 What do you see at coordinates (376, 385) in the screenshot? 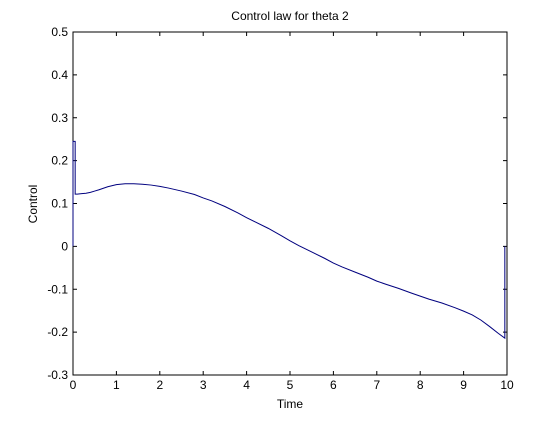
I see `x-tick-label: 7` at bounding box center [376, 385].